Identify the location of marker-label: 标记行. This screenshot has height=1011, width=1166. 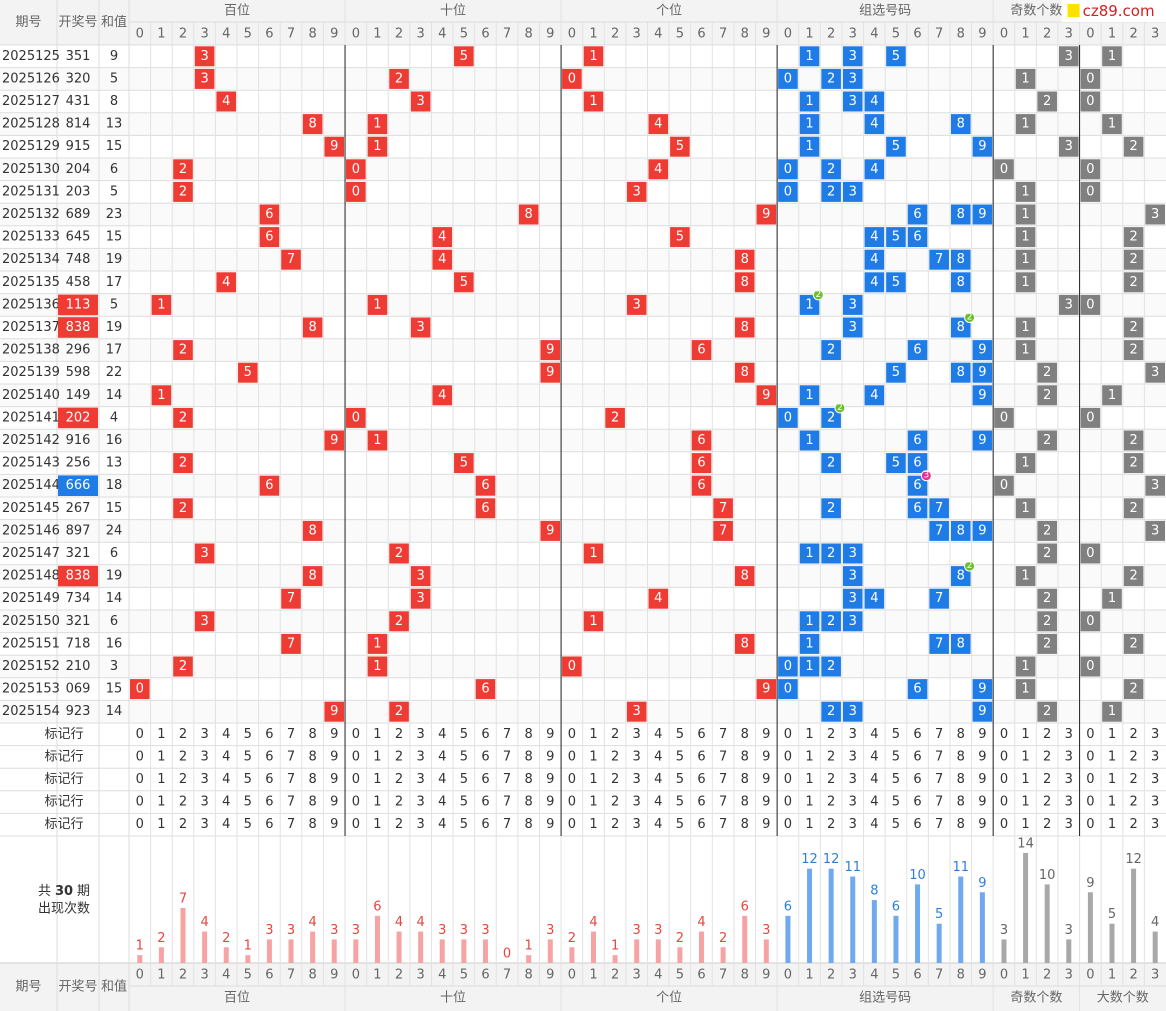
(63, 756).